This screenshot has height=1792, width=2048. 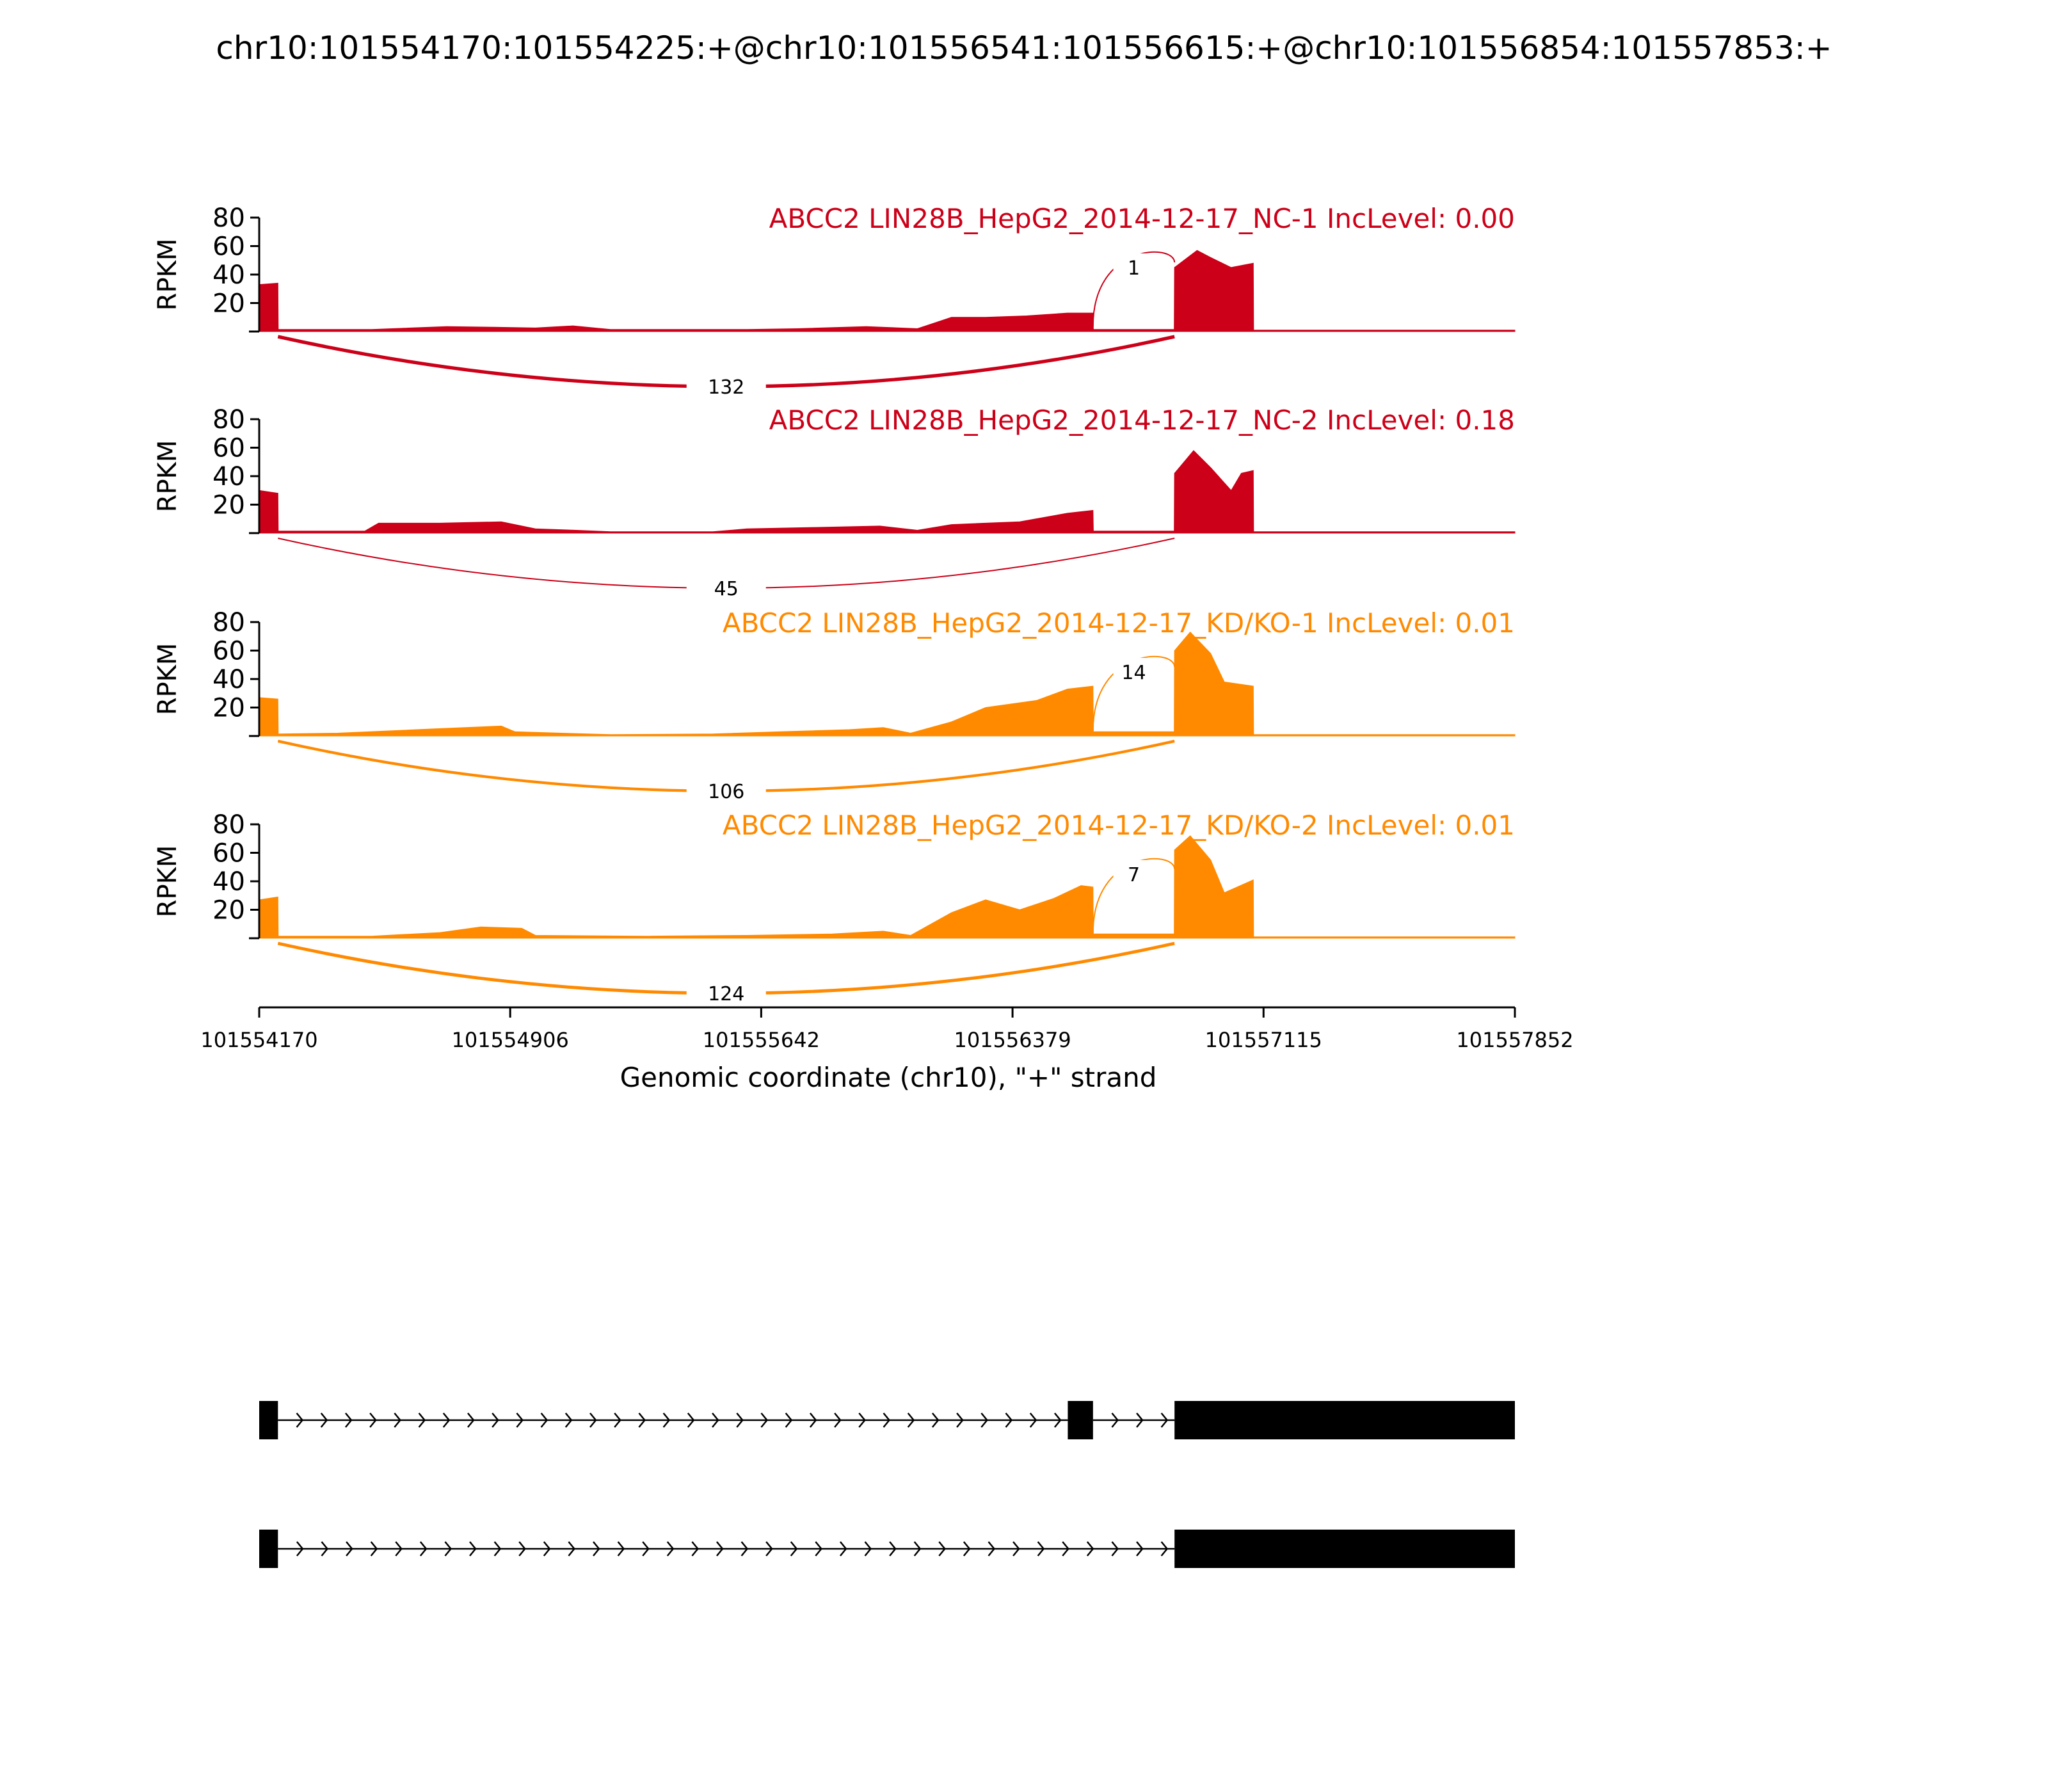 What do you see at coordinates (888, 1077) in the screenshot?
I see `x-axis-label: Genomic coordinate (chr10), "+" strand` at bounding box center [888, 1077].